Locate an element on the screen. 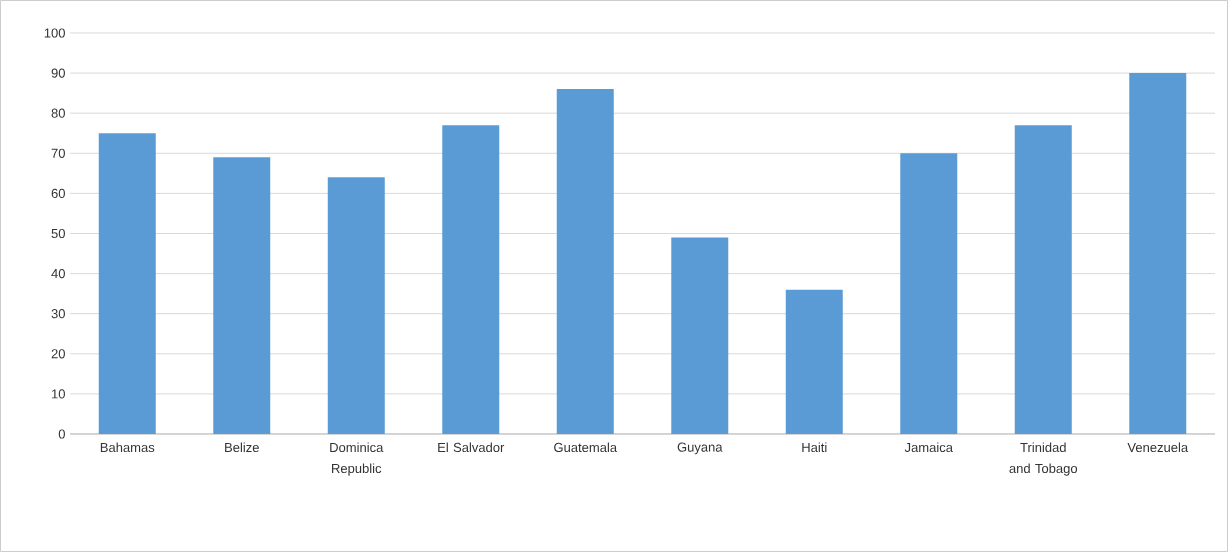 This screenshot has width=1228, height=552. x-tick-label: Guyana is located at coordinates (700, 448).